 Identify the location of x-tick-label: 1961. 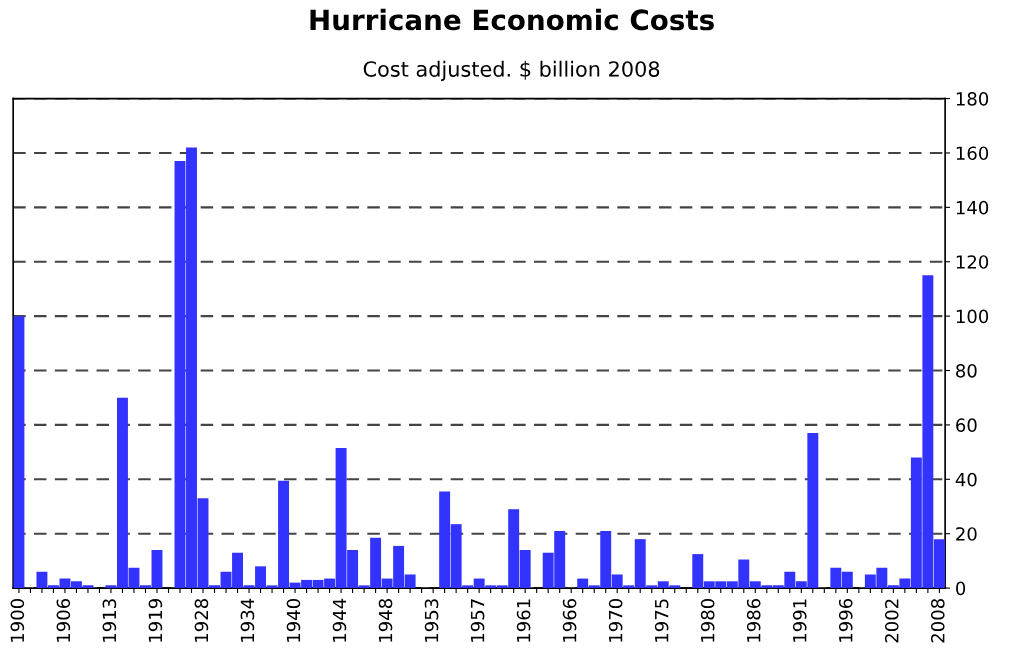
(523, 620).